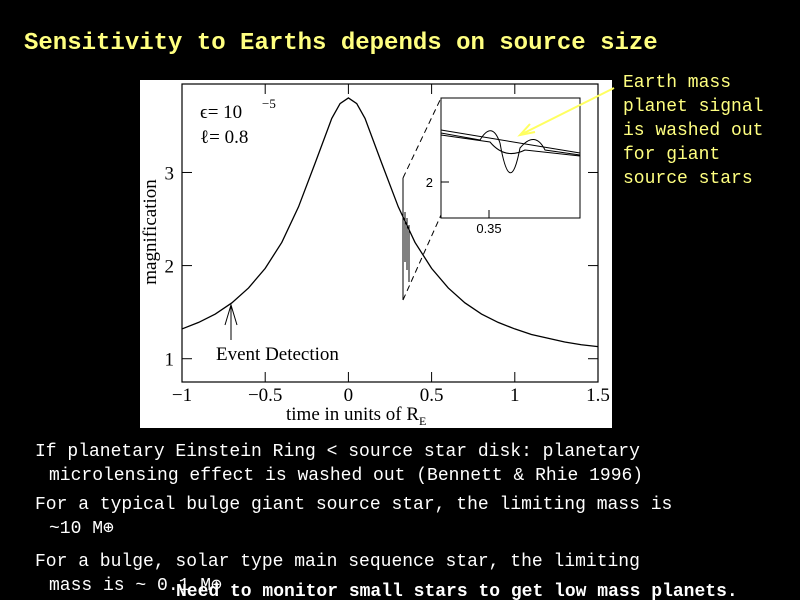 The height and width of the screenshot is (600, 800). Describe the element at coordinates (598, 395) in the screenshot. I see `x-tick-label: 1.5` at that location.